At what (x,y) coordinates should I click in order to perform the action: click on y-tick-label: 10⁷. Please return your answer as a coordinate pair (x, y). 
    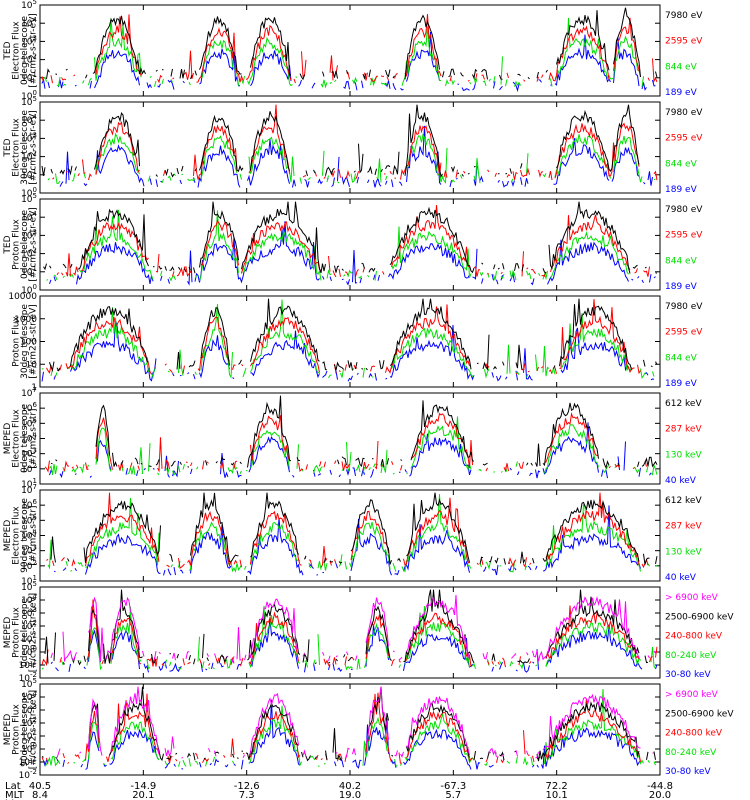
    Looking at the image, I should click on (29, 392).